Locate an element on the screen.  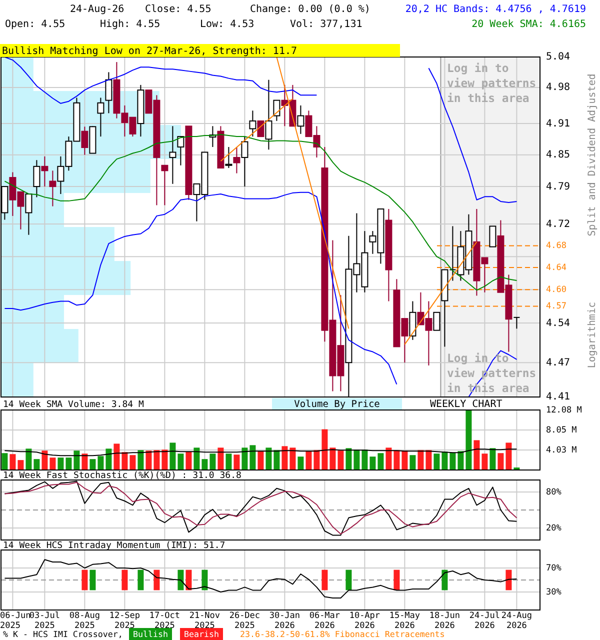
x-tick-label: 12-Sep 2025 is located at coordinates (124, 621).